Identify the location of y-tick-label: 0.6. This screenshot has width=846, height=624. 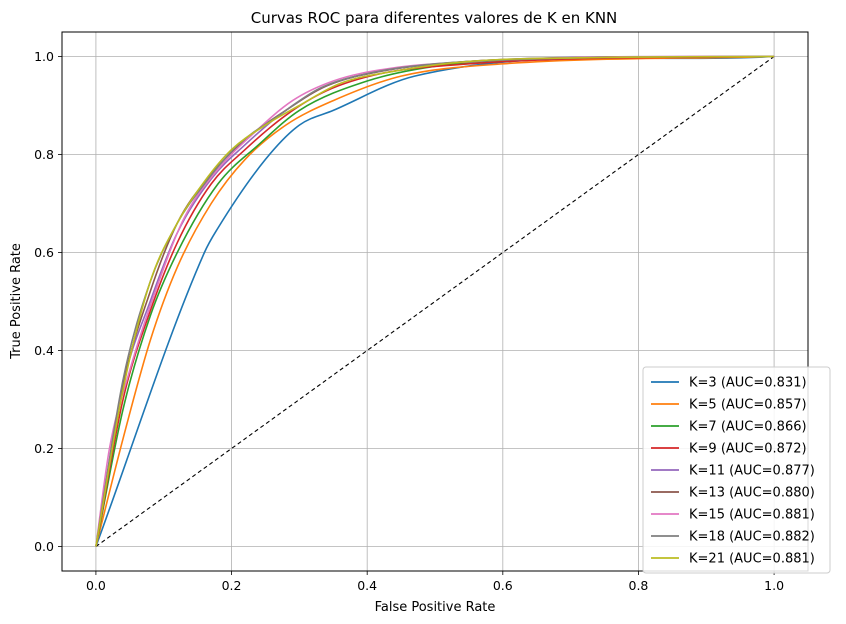
(44, 252).